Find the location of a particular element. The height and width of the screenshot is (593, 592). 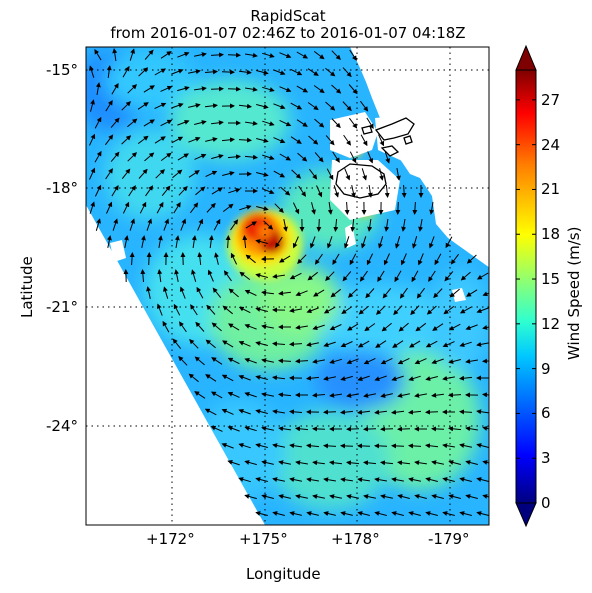

colorbar-min-extend is located at coordinates (526, 515).